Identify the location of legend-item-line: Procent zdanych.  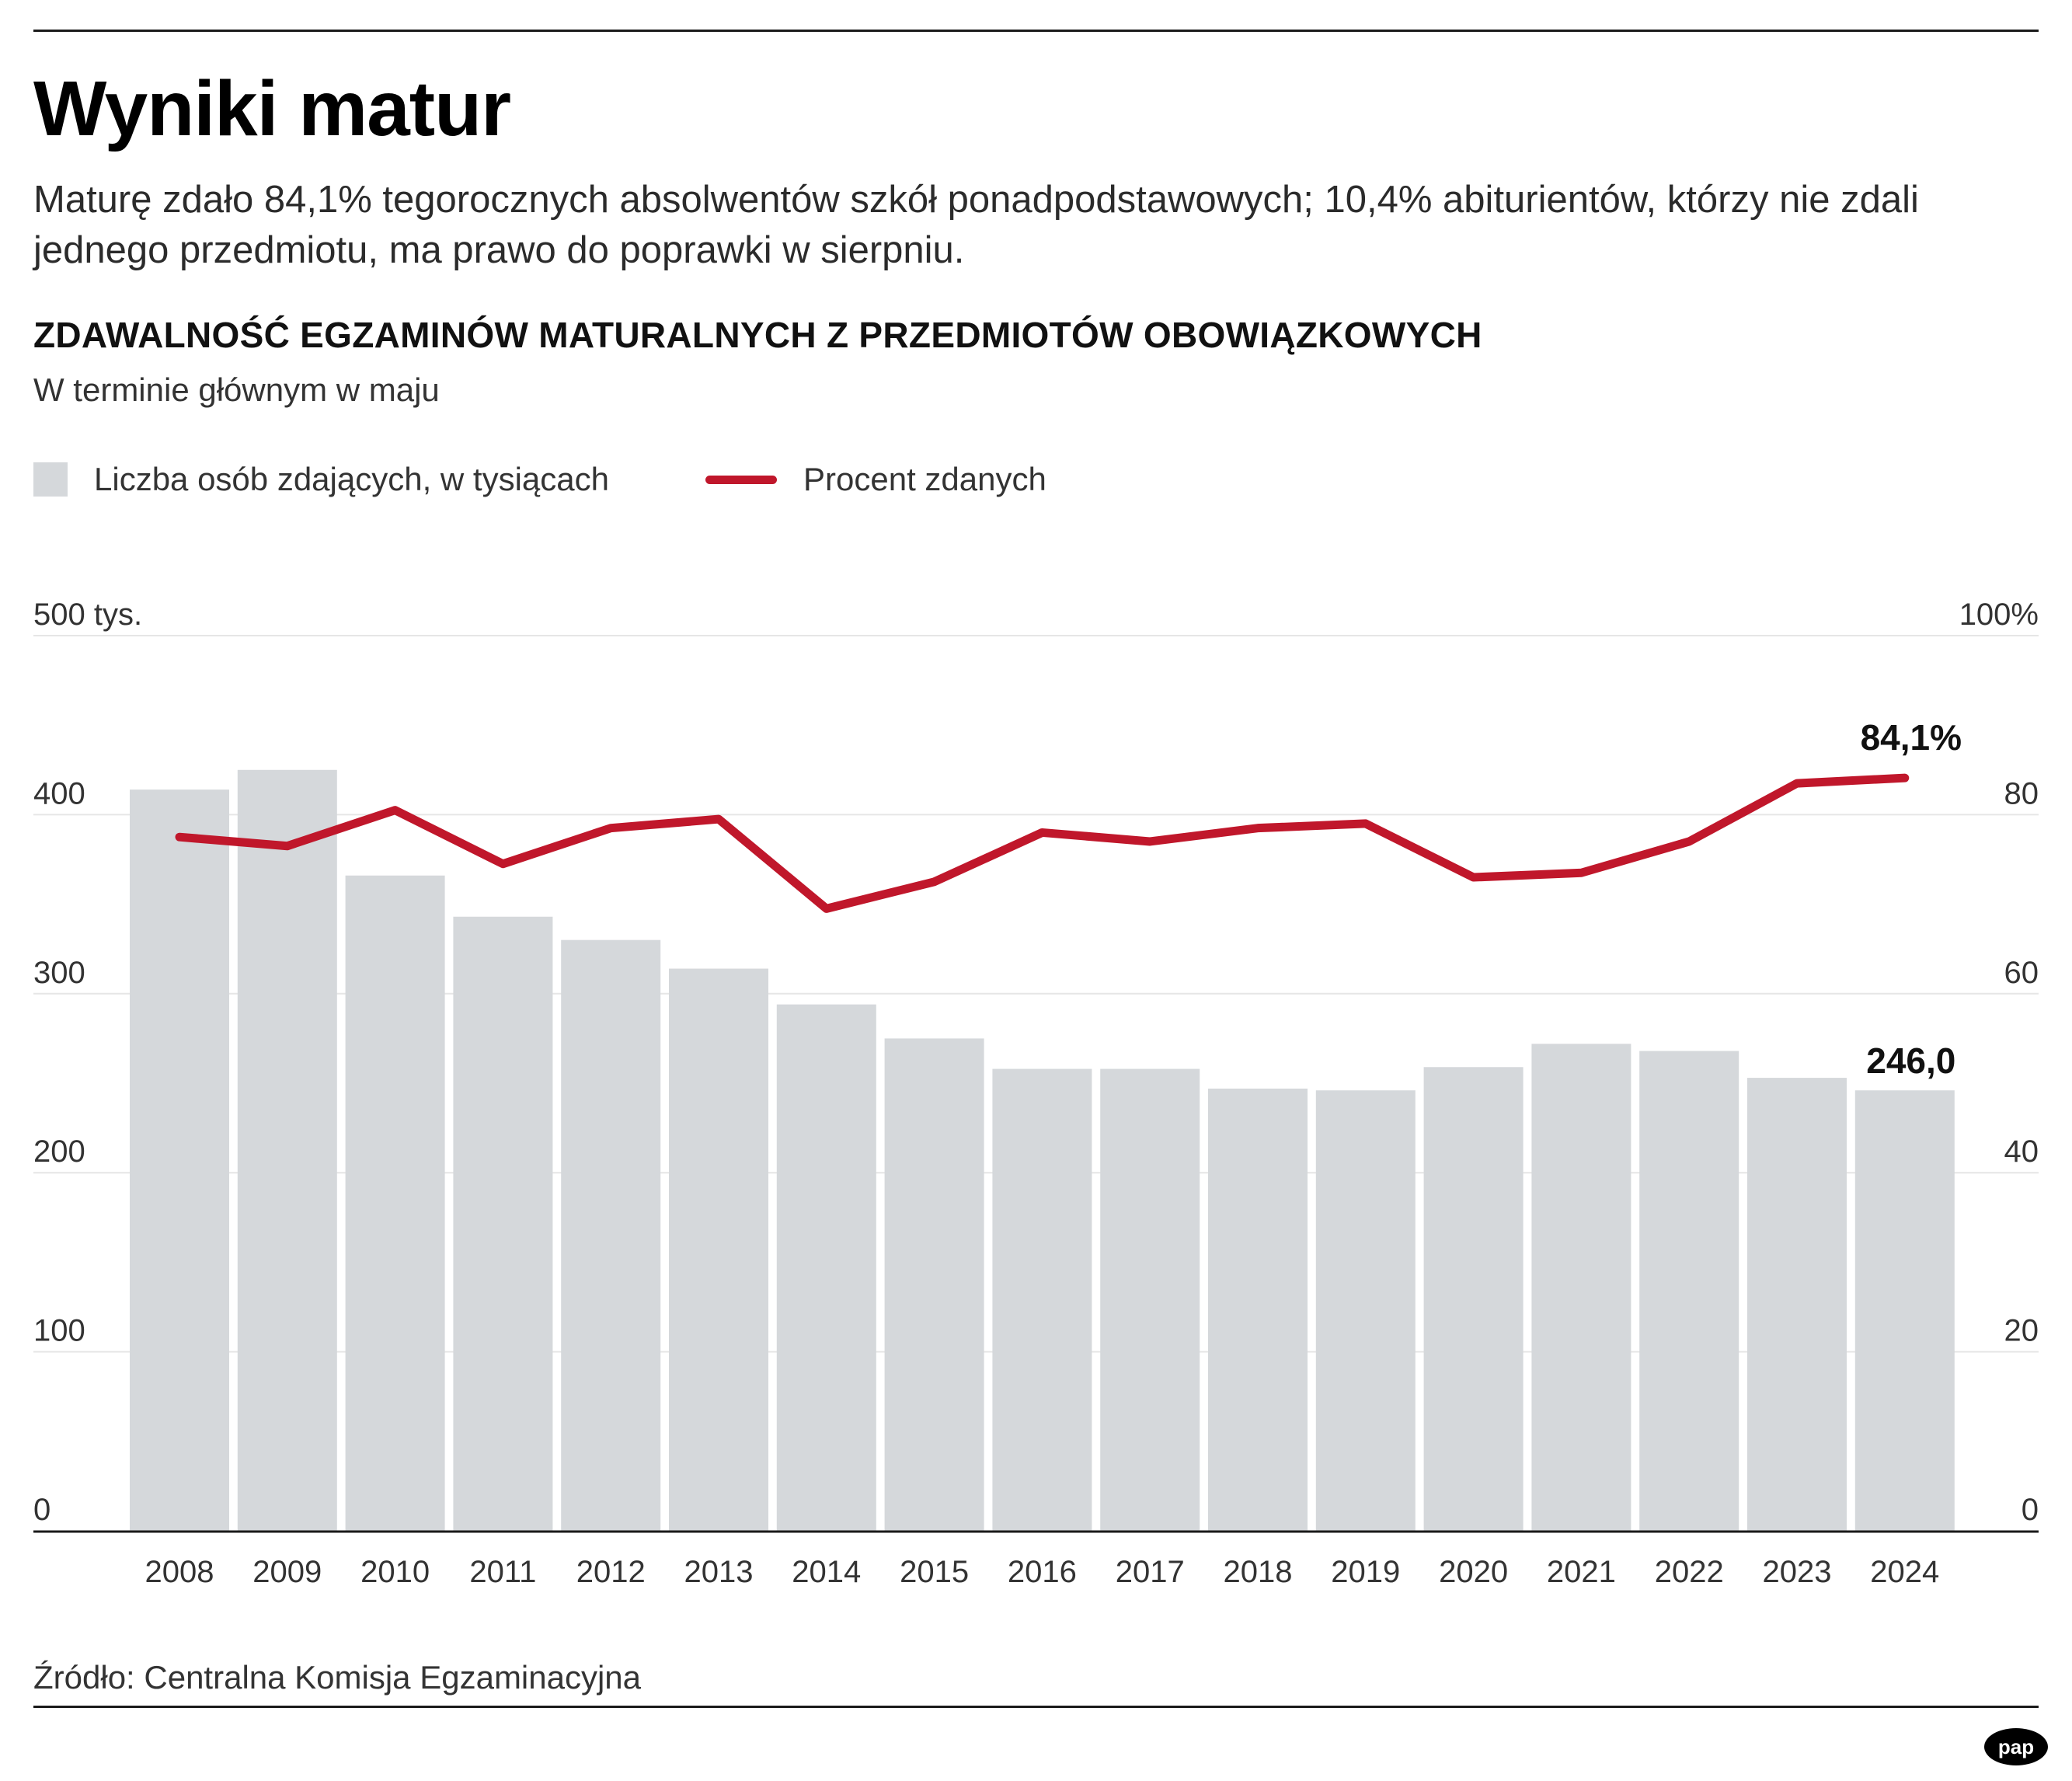
(875, 479).